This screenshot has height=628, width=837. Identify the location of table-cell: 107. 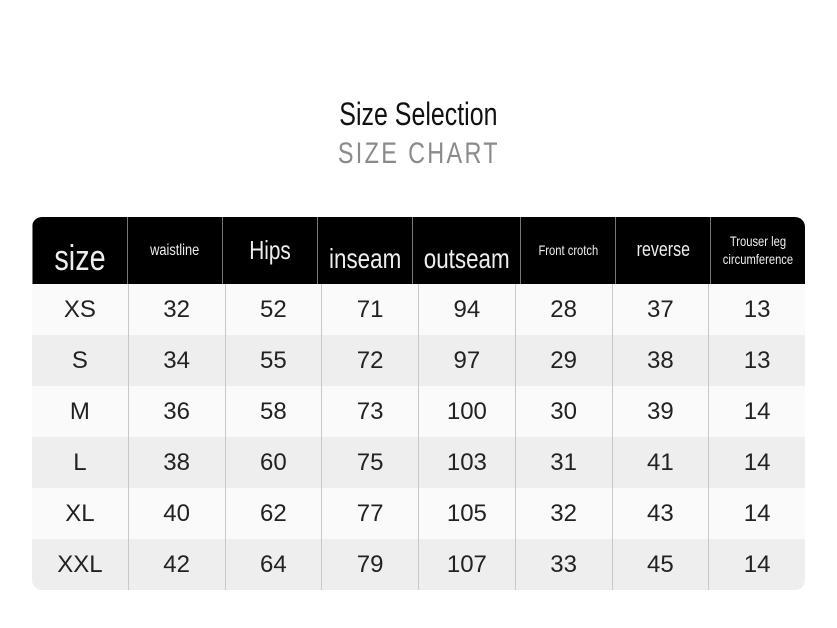
(466, 564).